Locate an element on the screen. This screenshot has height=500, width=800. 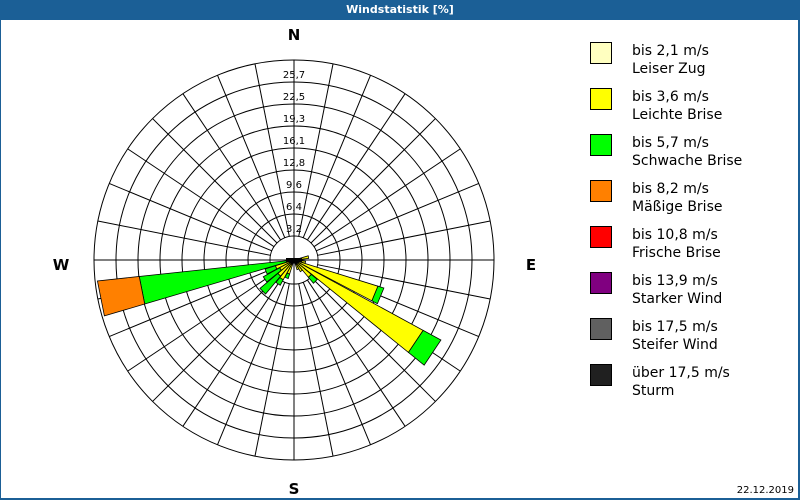
legend-label: bis 10,8 m/s Frische Brise is located at coordinates (676, 244).